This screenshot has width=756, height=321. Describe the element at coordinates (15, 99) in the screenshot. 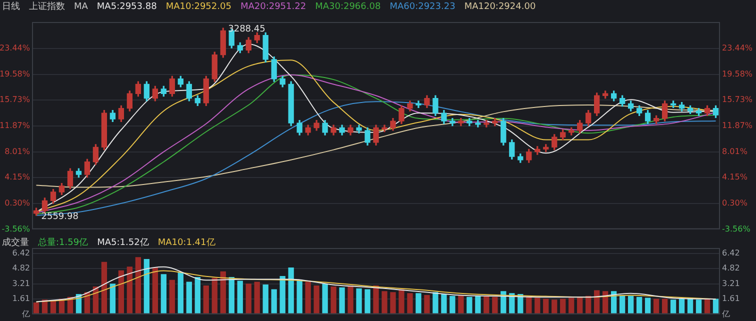

I see `y-tick-label: 15.73%` at that location.